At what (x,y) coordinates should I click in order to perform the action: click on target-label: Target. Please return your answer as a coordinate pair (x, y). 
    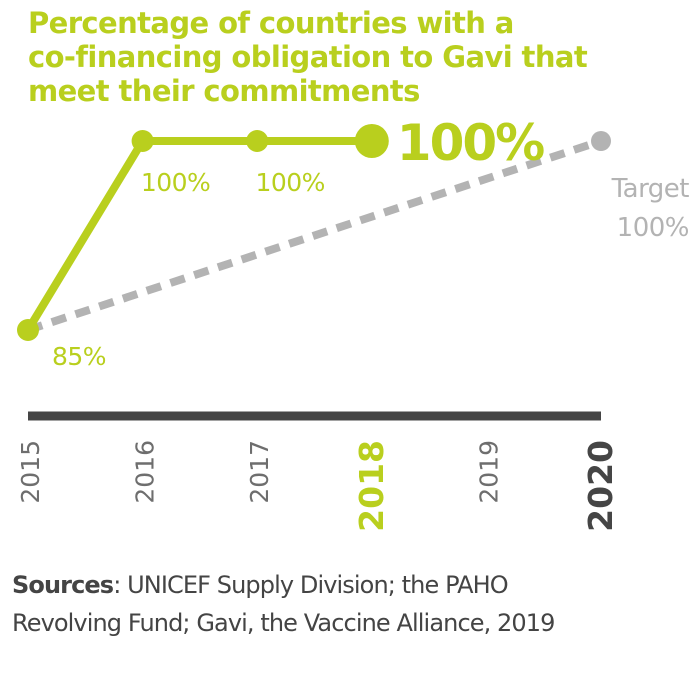
    Looking at the image, I should click on (650, 189).